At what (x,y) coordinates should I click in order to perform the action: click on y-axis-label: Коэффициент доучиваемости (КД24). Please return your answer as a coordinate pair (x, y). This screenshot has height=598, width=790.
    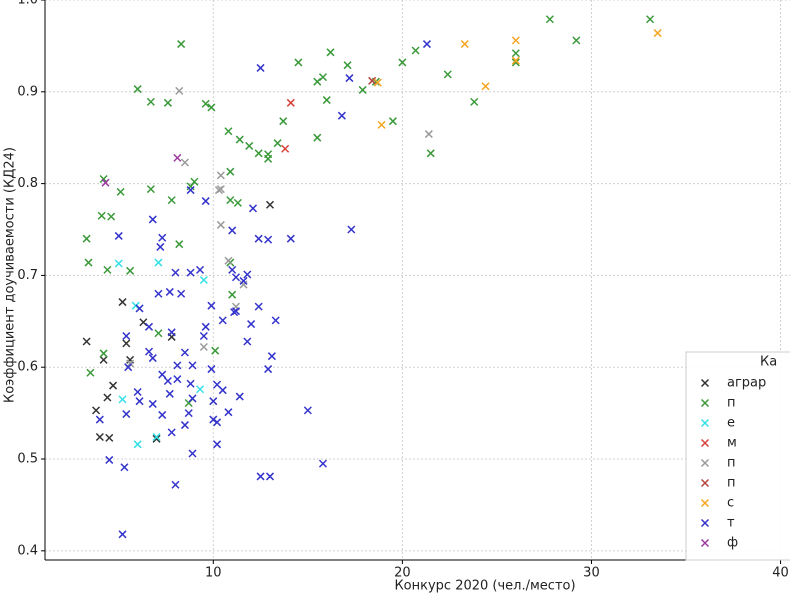
    Looking at the image, I should click on (10, 275).